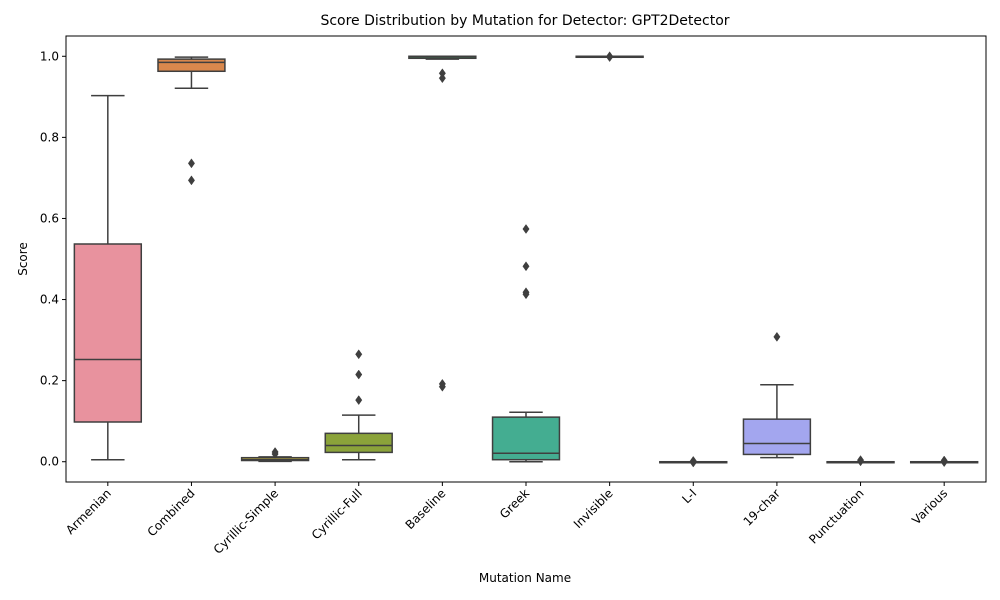 This screenshot has height=600, width=1000. Describe the element at coordinates (49, 56) in the screenshot. I see `y-tick-label-5: 1.0` at that location.